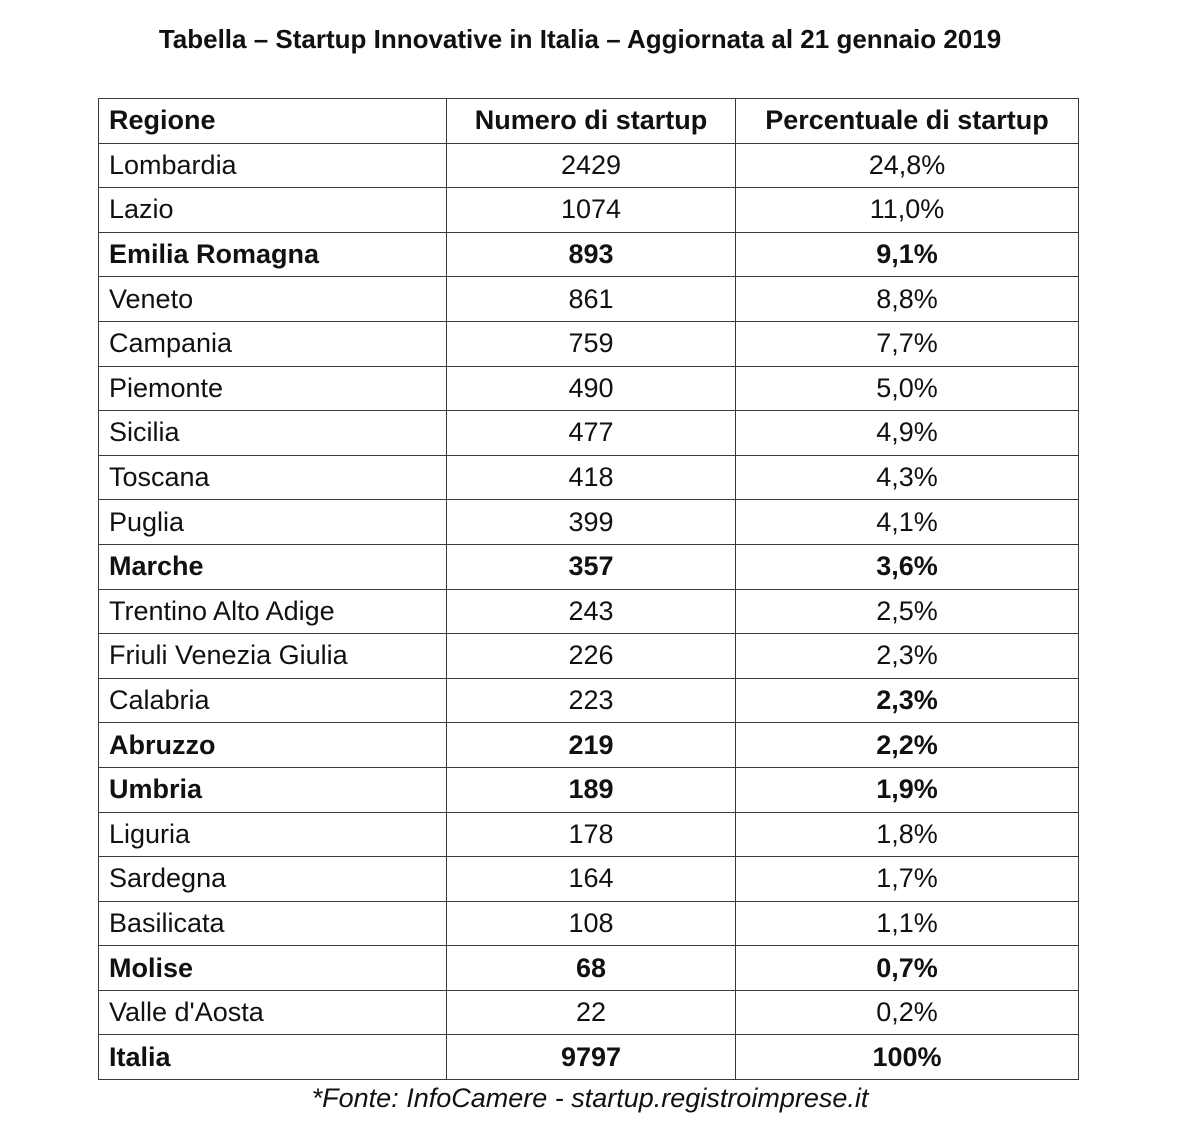 Image resolution: width=1204 pixels, height=1146 pixels. What do you see at coordinates (272, 745) in the screenshot?
I see `region-cell: Abruzzo` at bounding box center [272, 745].